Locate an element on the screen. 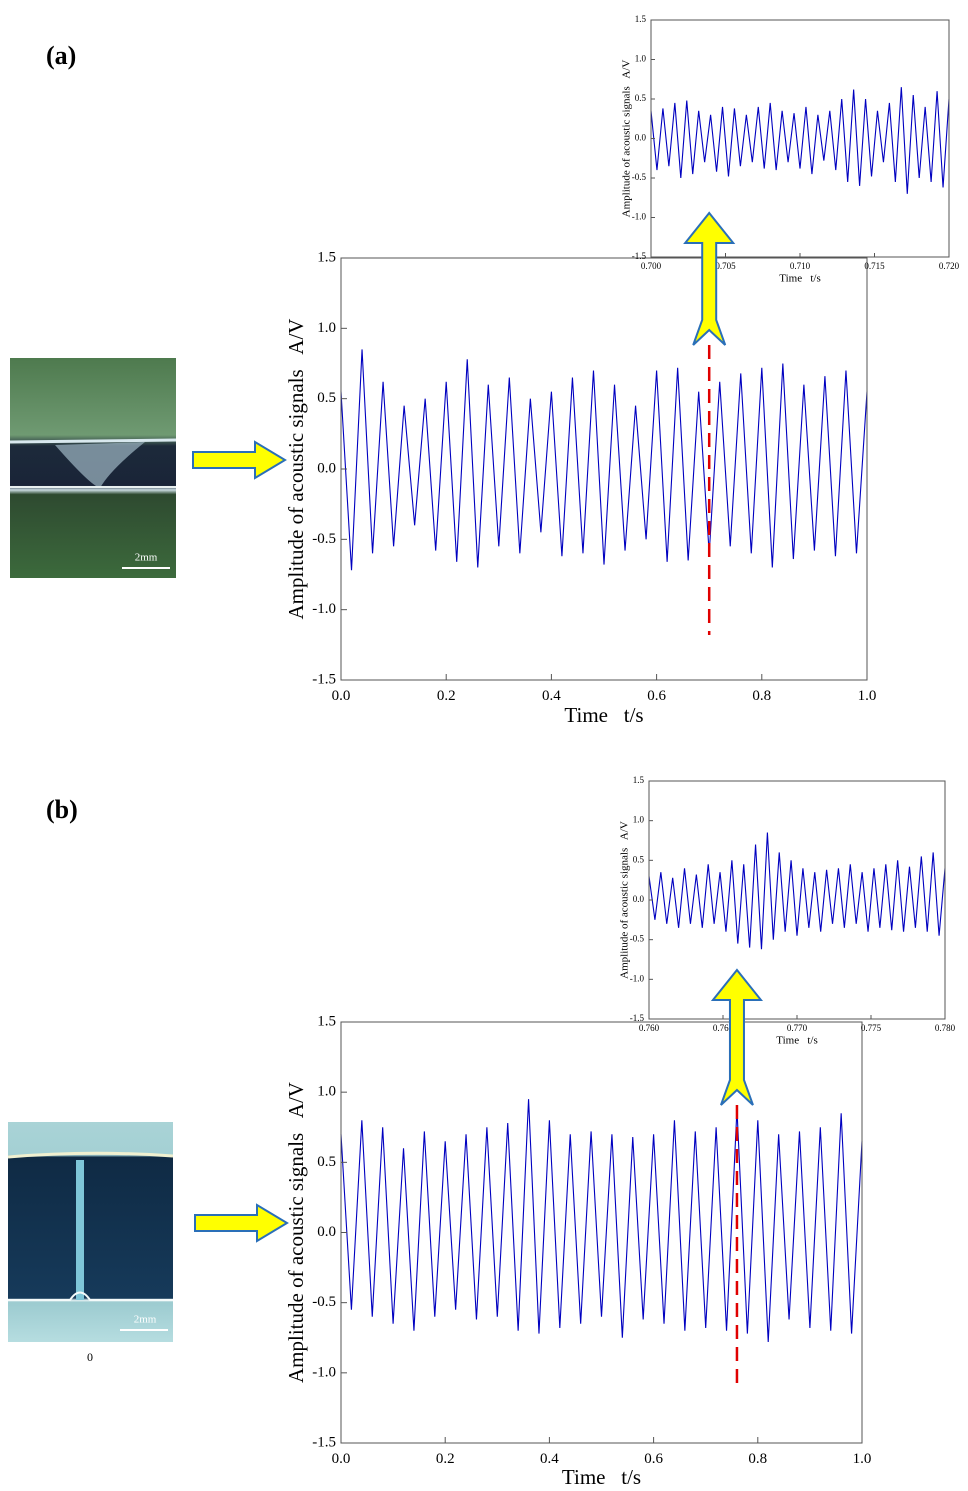 The width and height of the screenshot is (968, 1491). x-tick-label: 0.710 is located at coordinates (800, 266).